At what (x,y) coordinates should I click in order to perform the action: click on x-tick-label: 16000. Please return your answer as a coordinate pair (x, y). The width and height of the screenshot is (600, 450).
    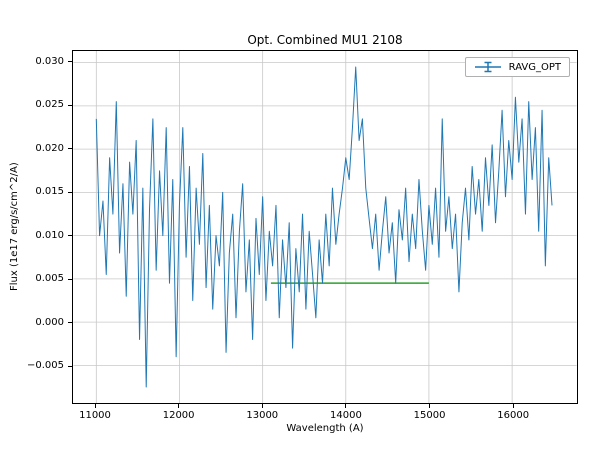
    Looking at the image, I should click on (513, 415).